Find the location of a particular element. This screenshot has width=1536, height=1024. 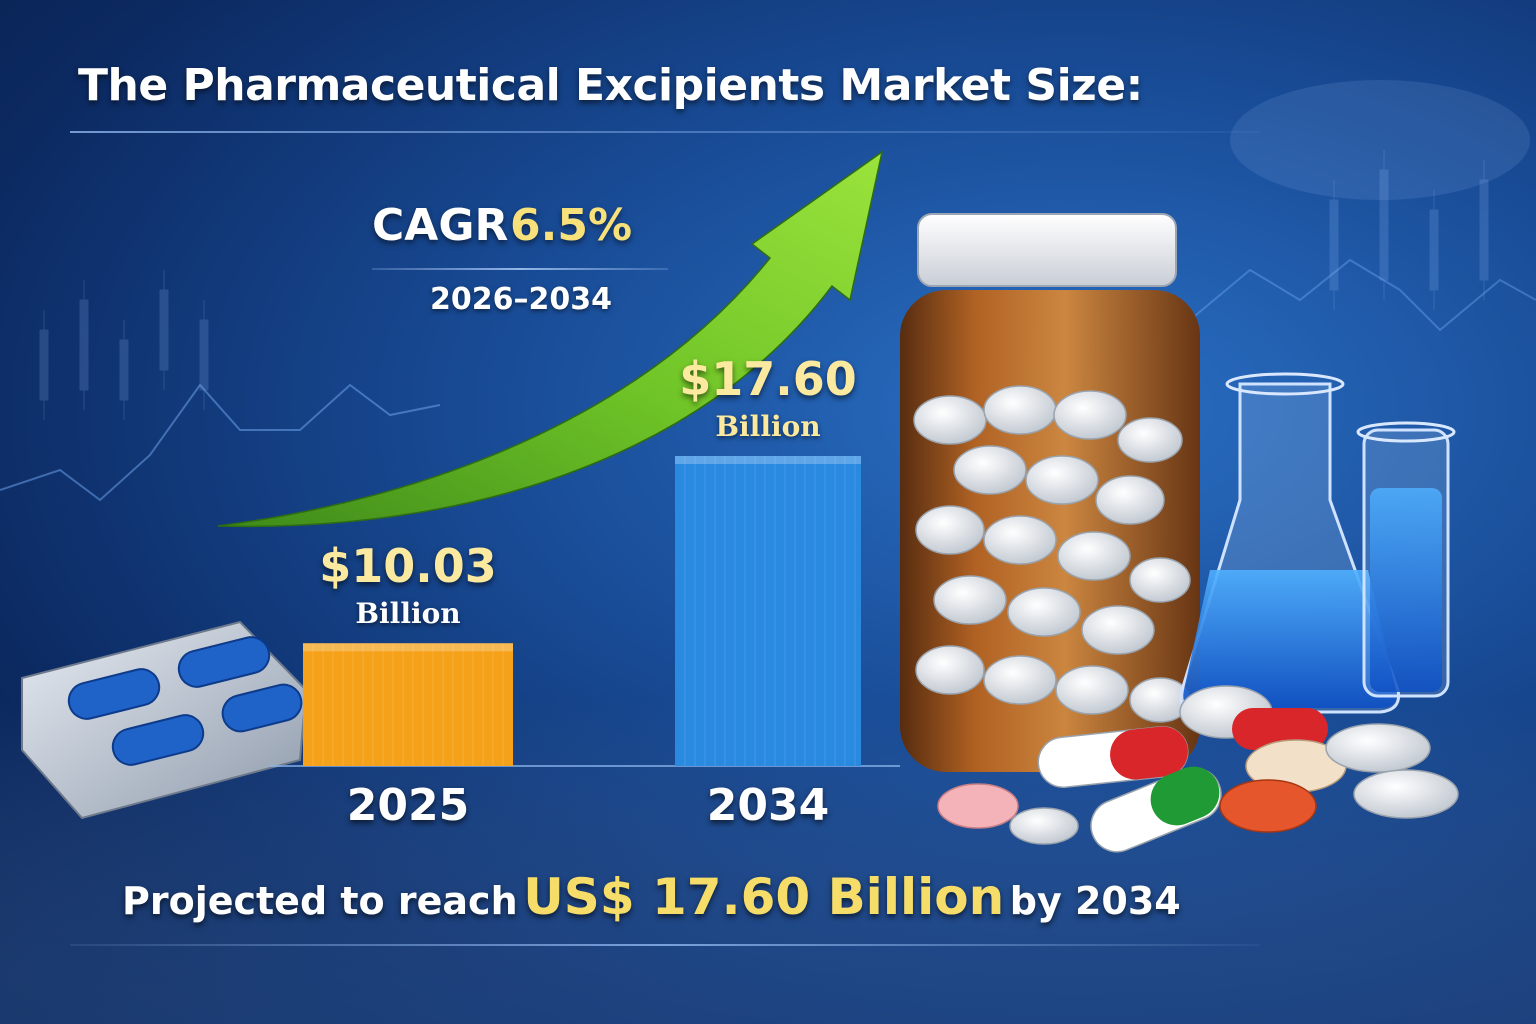

bar-2025 is located at coordinates (408, 704).